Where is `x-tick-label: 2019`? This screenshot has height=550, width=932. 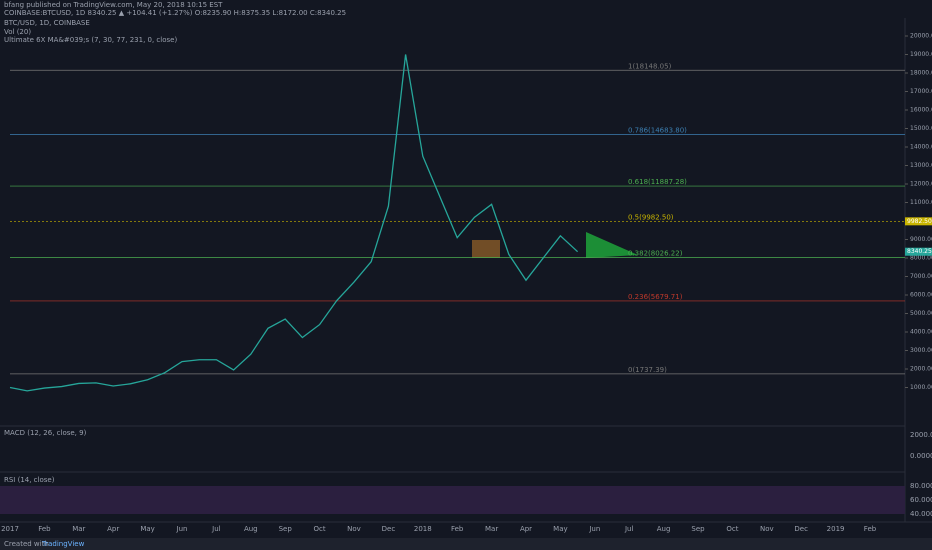
x-tick-label: 2019 is located at coordinates (836, 529).